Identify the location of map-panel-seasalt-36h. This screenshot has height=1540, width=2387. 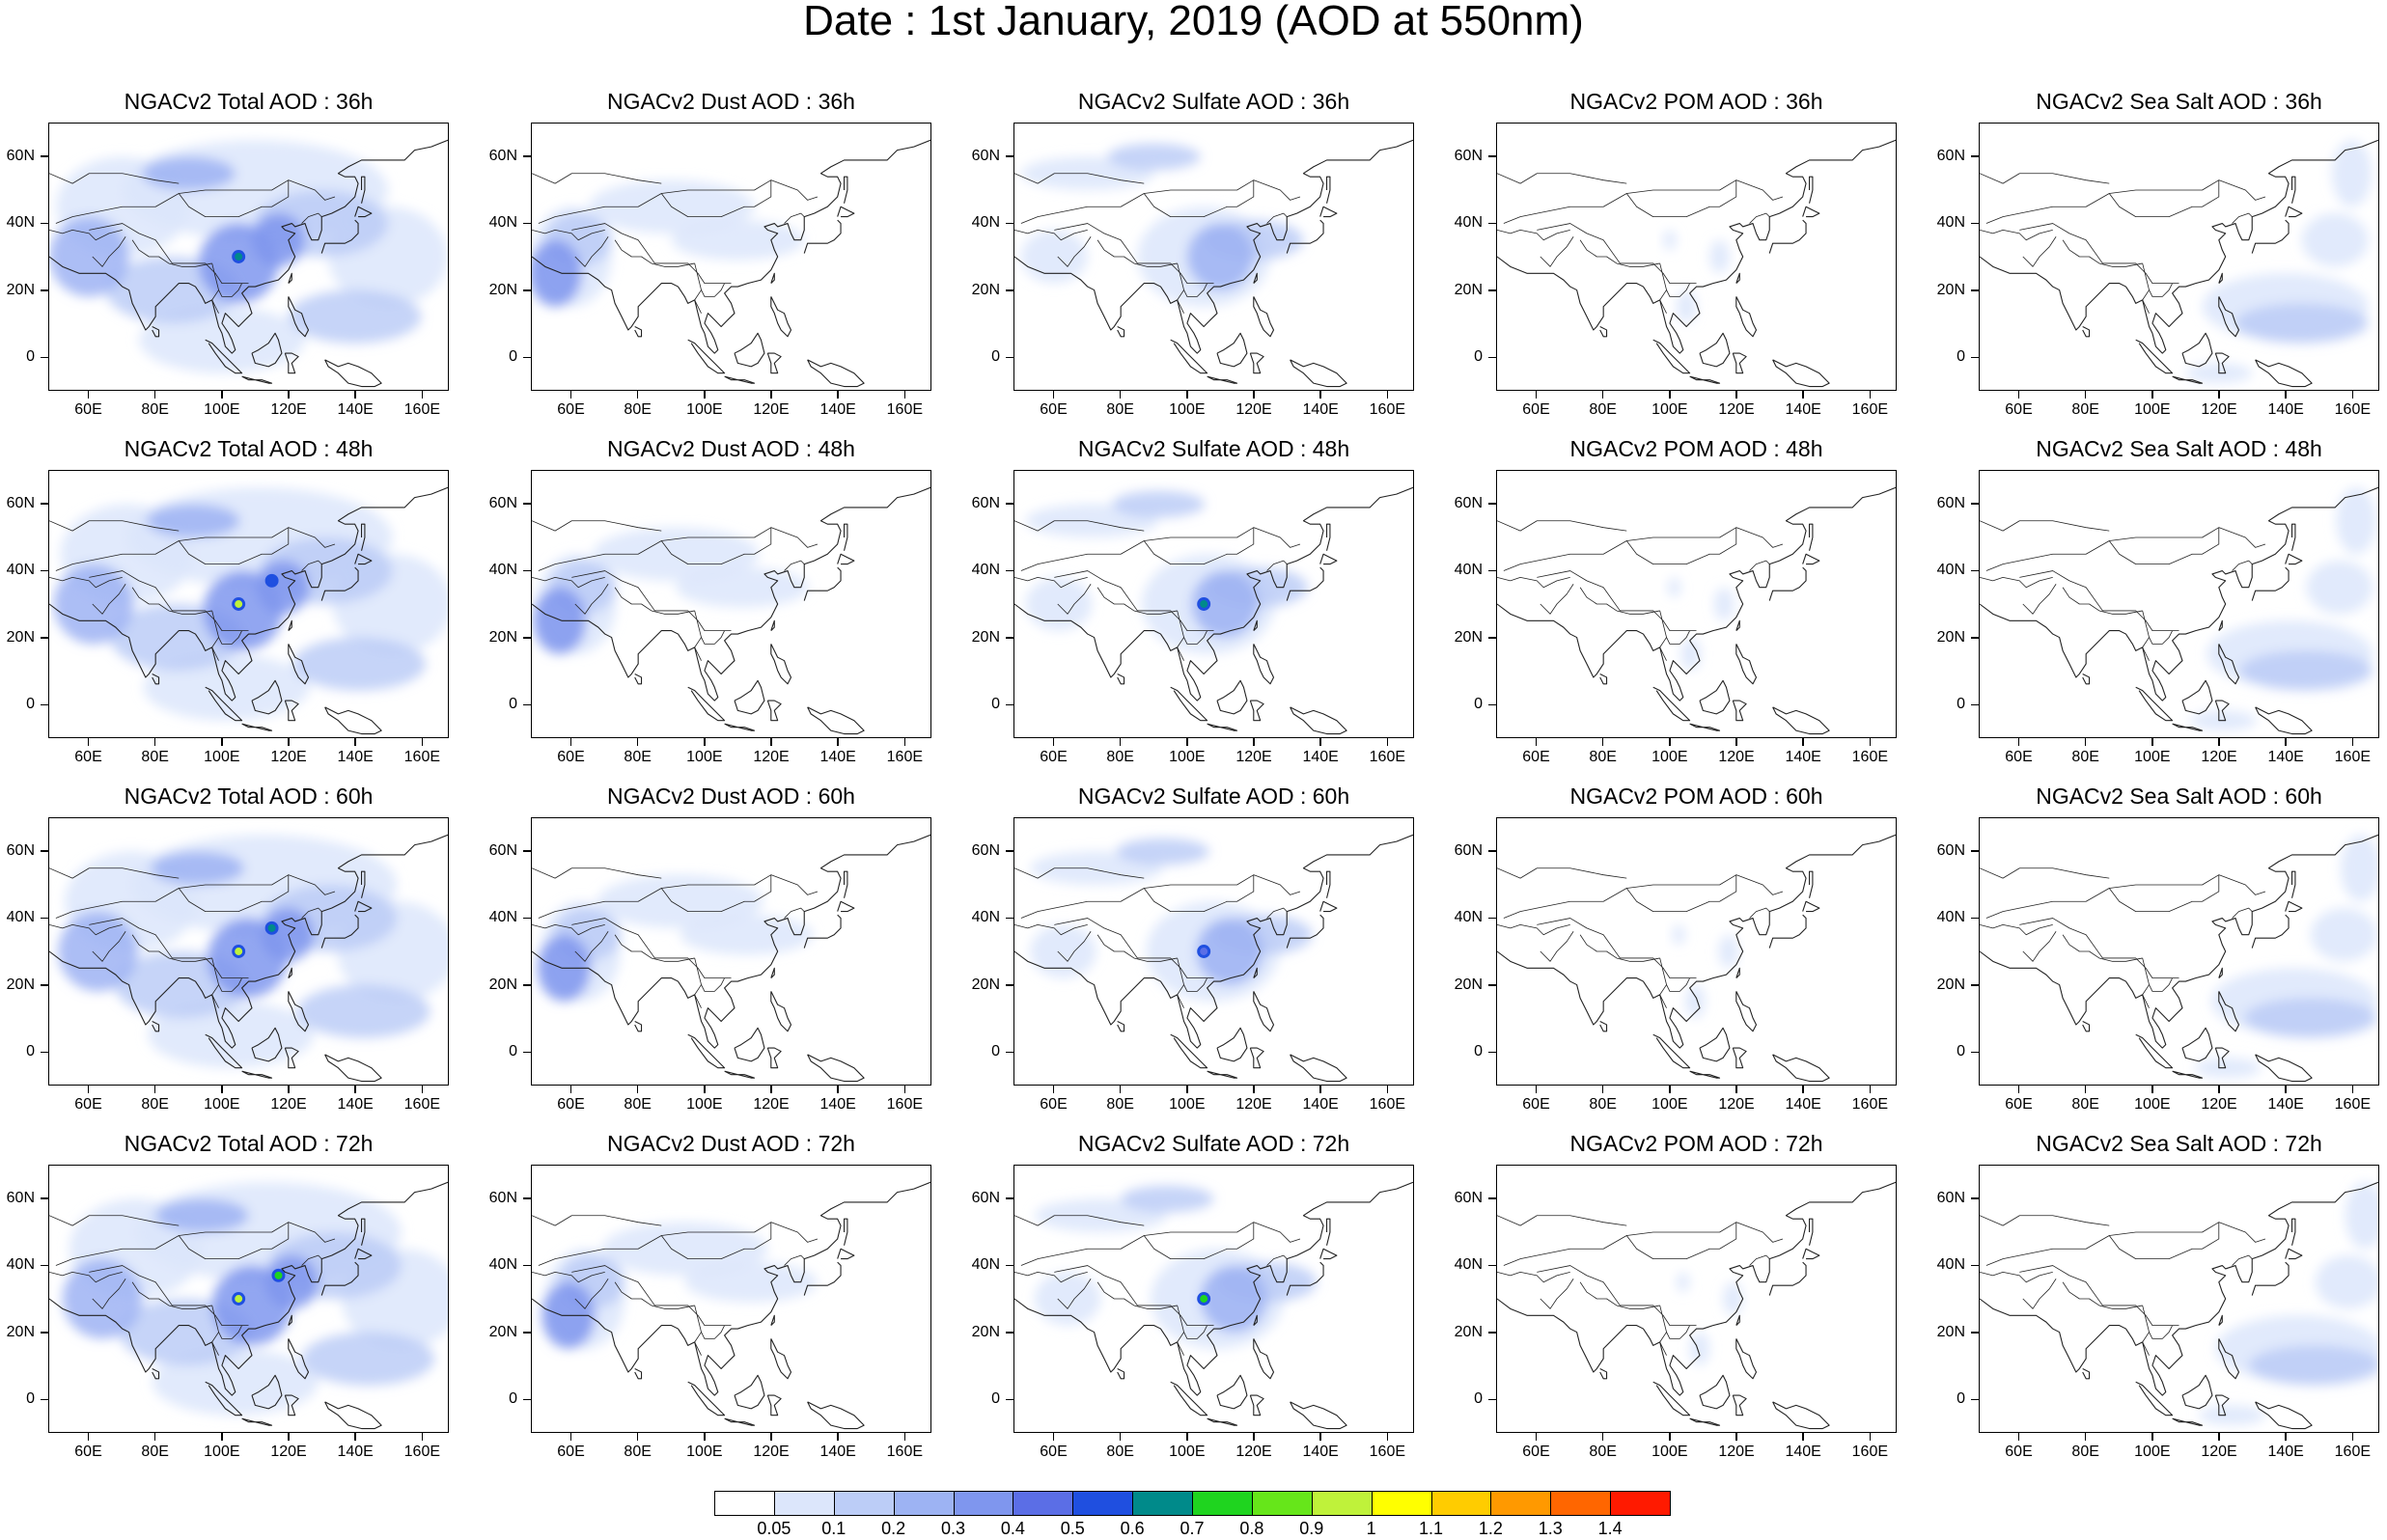
(2179, 257).